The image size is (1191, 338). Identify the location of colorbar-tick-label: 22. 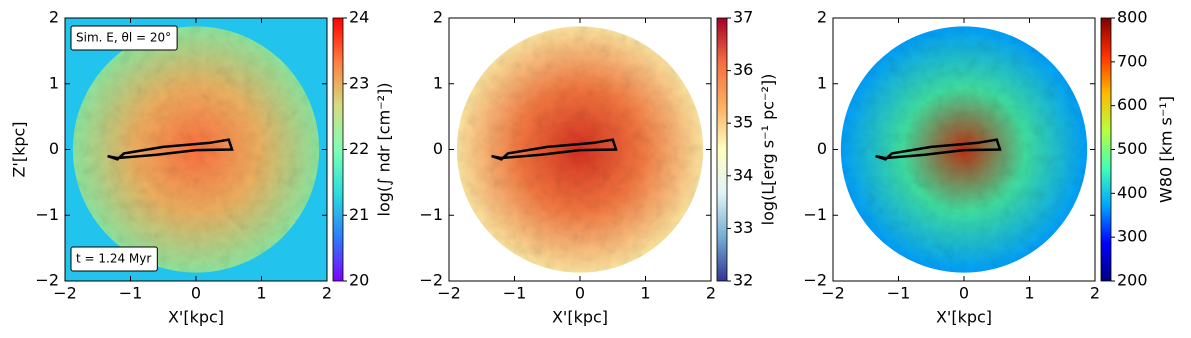
(359, 148).